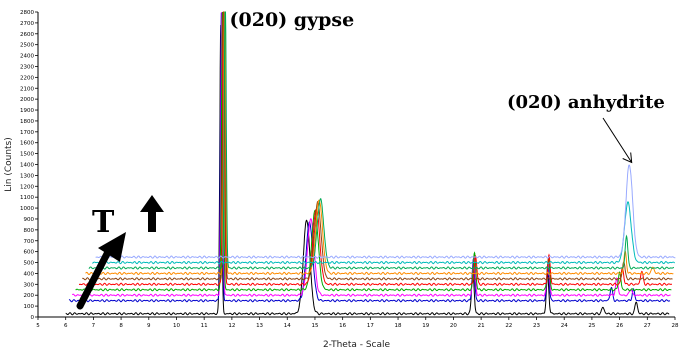  Describe the element at coordinates (29, 264) in the screenshot. I see `y-tick-label: 500` at that location.